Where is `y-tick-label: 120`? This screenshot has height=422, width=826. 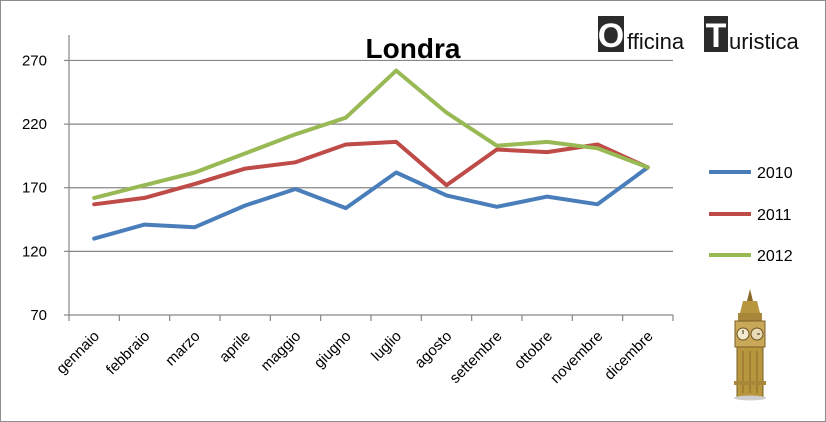 y-tick-label: 120 is located at coordinates (34, 251).